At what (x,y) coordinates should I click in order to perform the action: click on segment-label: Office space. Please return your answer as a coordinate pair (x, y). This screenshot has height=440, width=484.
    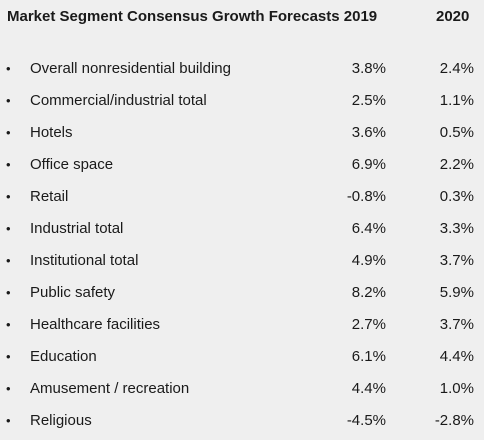
    Looking at the image, I should click on (72, 164).